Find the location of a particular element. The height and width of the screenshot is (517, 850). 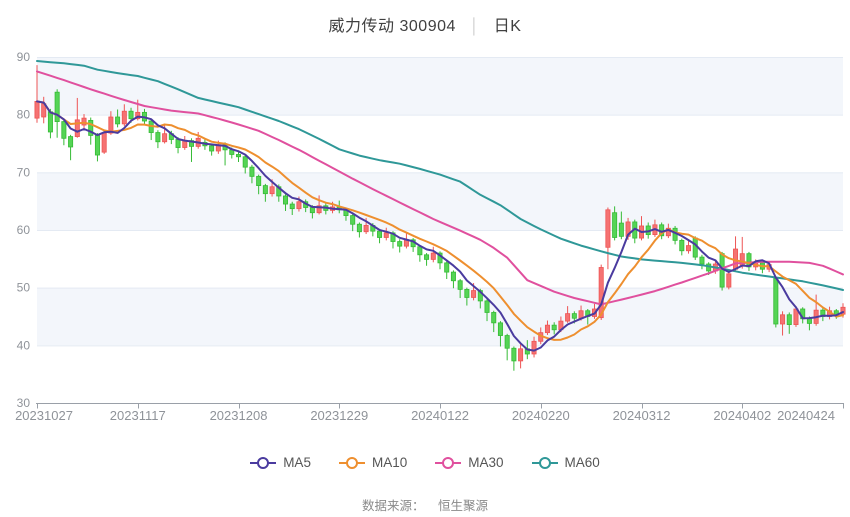

chart-title: 威力传动 300904 │ 日K is located at coordinates (425, 24).